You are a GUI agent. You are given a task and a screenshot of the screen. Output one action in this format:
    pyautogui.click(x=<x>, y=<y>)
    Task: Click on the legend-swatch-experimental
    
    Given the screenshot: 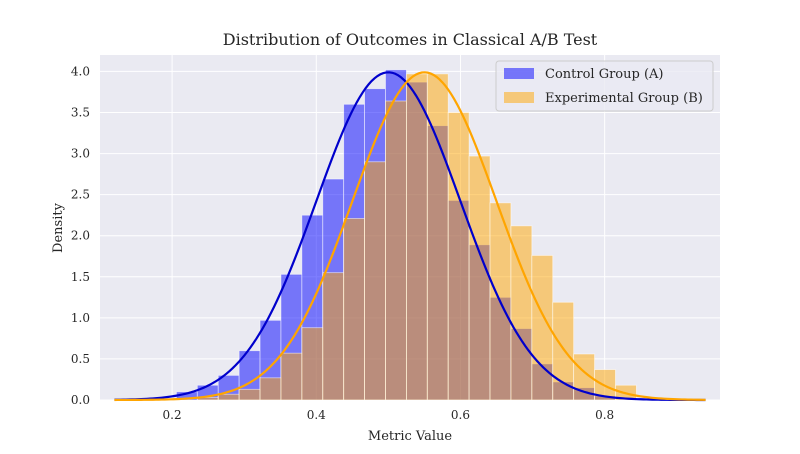 What is the action you would take?
    pyautogui.click(x=519, y=97)
    